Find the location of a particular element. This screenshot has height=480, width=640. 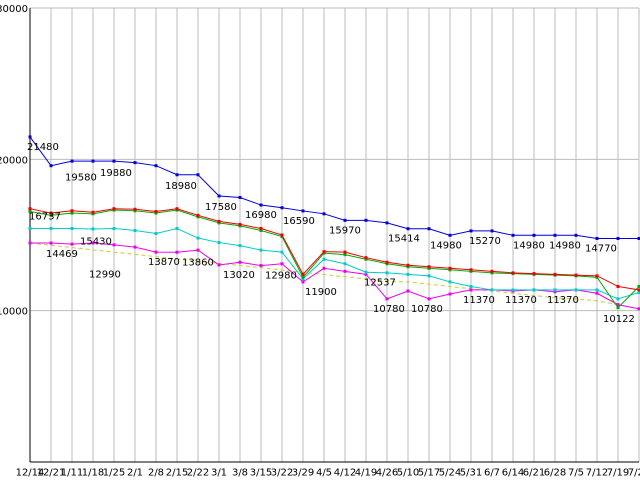

value-label: 10122 is located at coordinates (619, 319).